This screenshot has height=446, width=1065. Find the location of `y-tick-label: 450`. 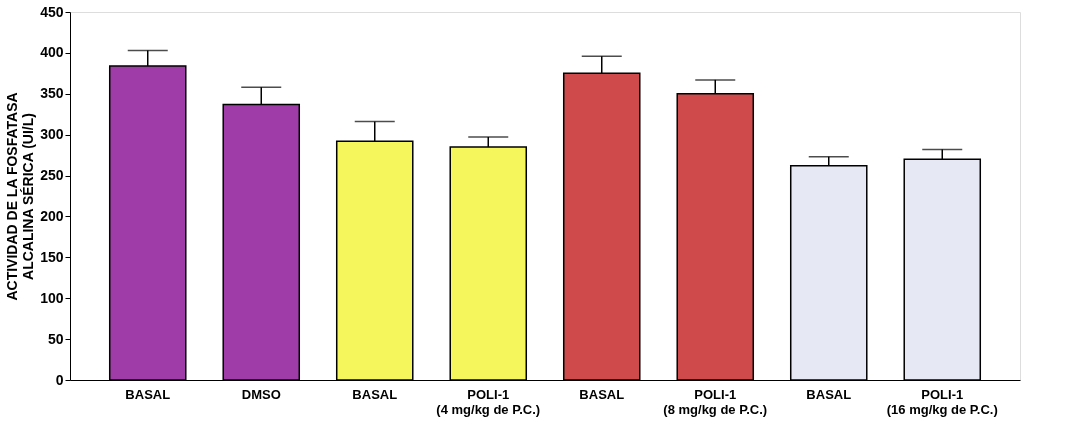

y-tick-label: 450 is located at coordinates (52, 11).